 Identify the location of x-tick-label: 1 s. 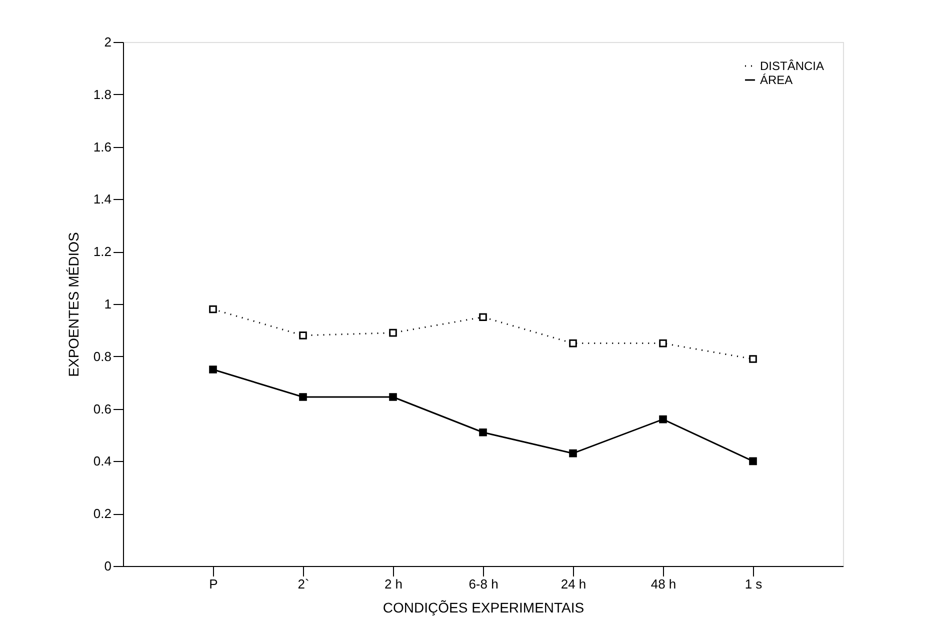
(753, 584).